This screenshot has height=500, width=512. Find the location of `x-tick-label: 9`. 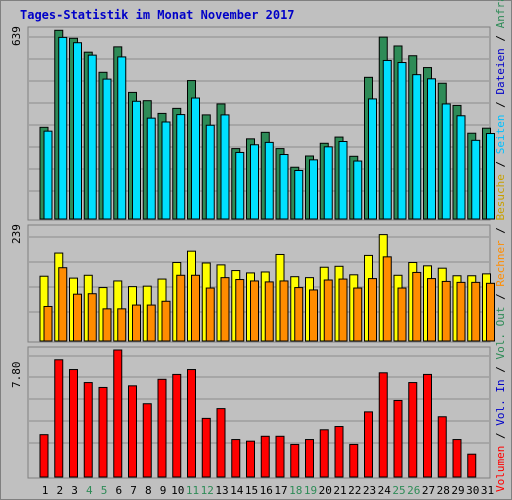

x-tick-label: 9 is located at coordinates (163, 490).